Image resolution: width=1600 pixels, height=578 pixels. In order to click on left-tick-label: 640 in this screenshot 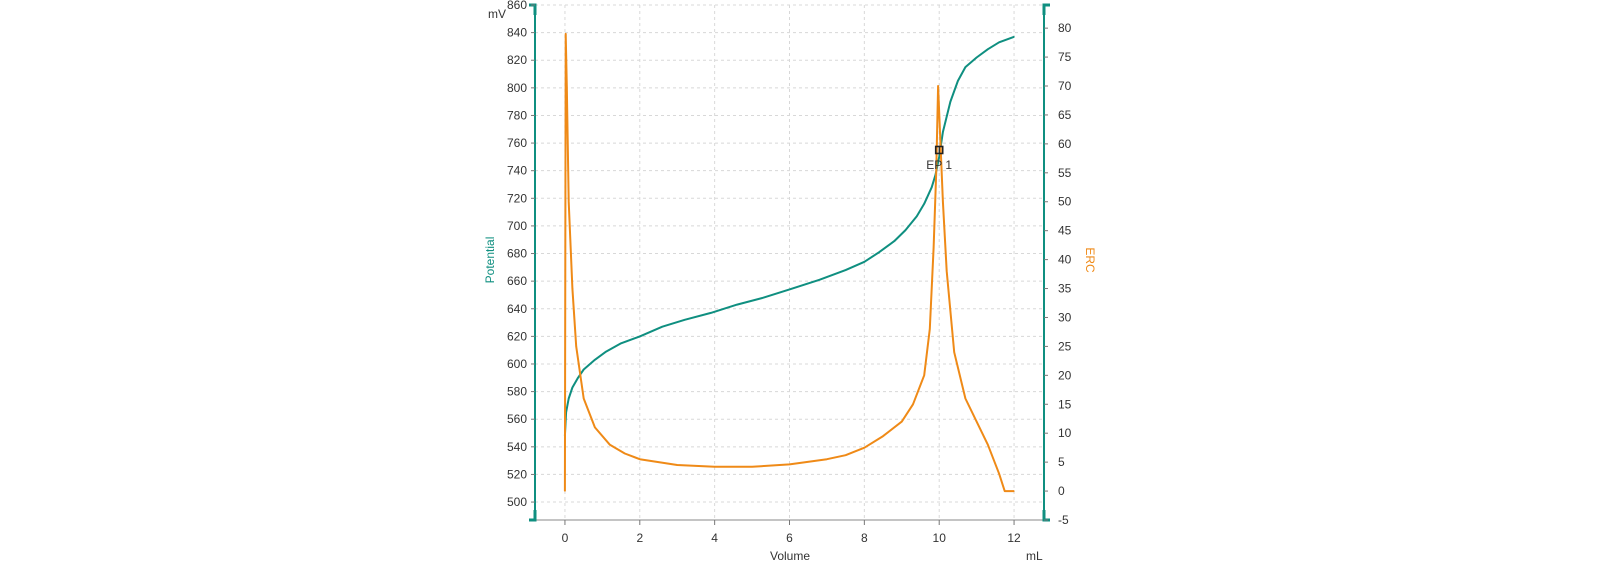, I will do `click(517, 309)`.